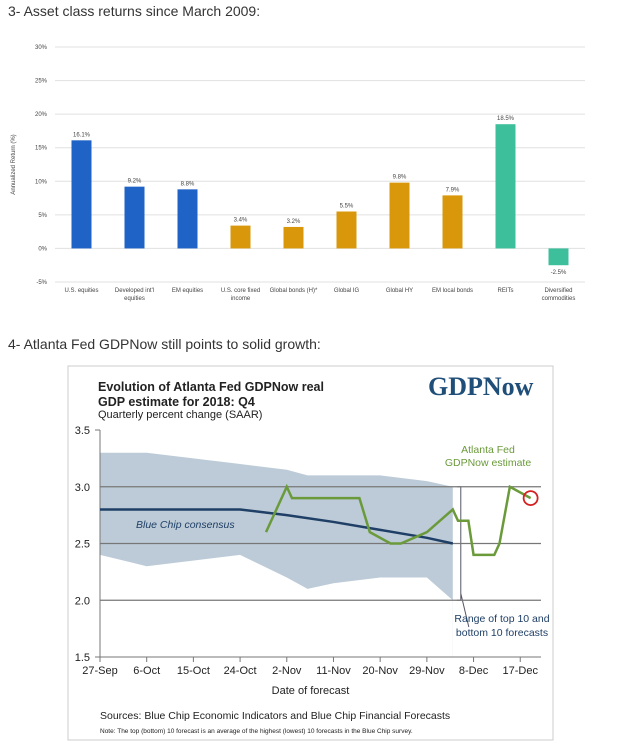 Image resolution: width=619 pixels, height=746 pixels. Describe the element at coordinates (41, 182) in the screenshot. I see `y-tick-label: 10%` at that location.